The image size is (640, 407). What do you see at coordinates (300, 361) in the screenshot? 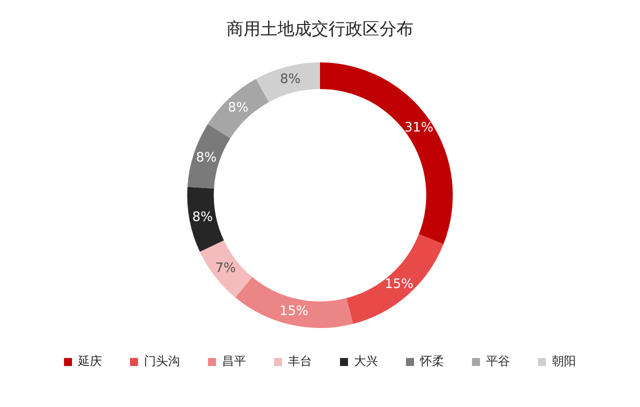
I see `legend-label: 丰台` at bounding box center [300, 361].